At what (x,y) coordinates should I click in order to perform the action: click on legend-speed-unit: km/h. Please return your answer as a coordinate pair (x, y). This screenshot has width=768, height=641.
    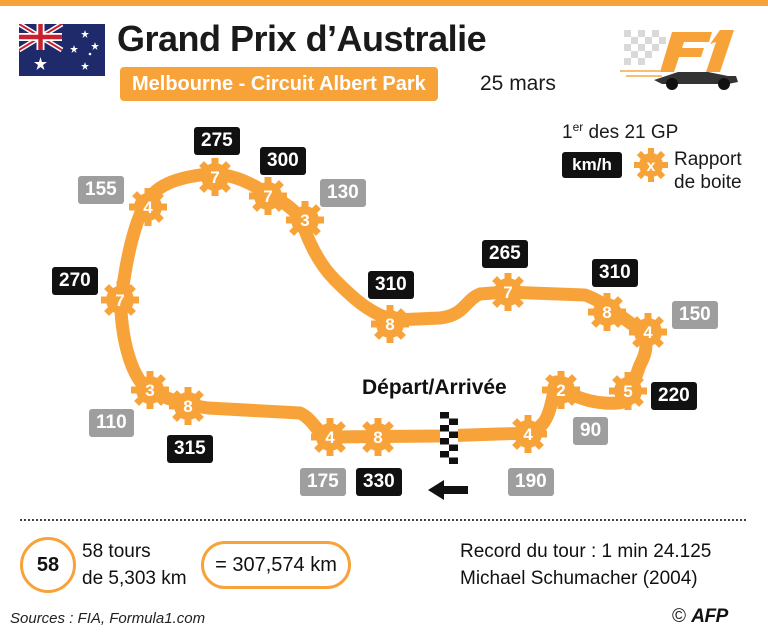
    Looking at the image, I should click on (592, 165).